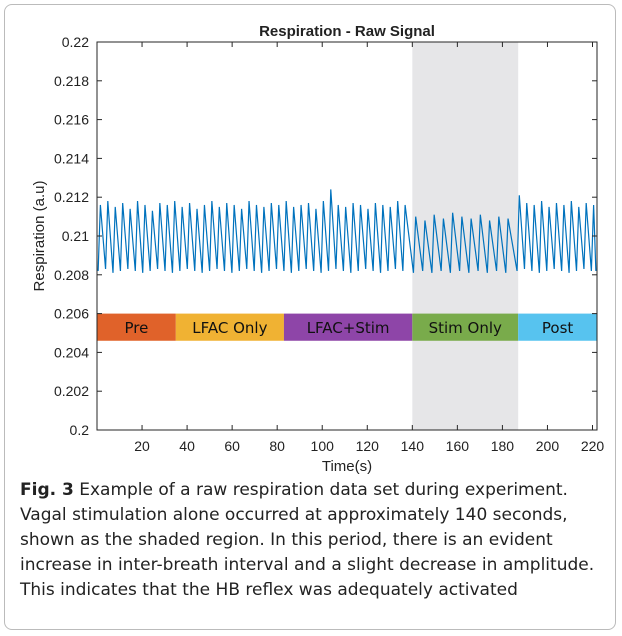  I want to click on phase-label: LFAC+Stim, so click(348, 328).